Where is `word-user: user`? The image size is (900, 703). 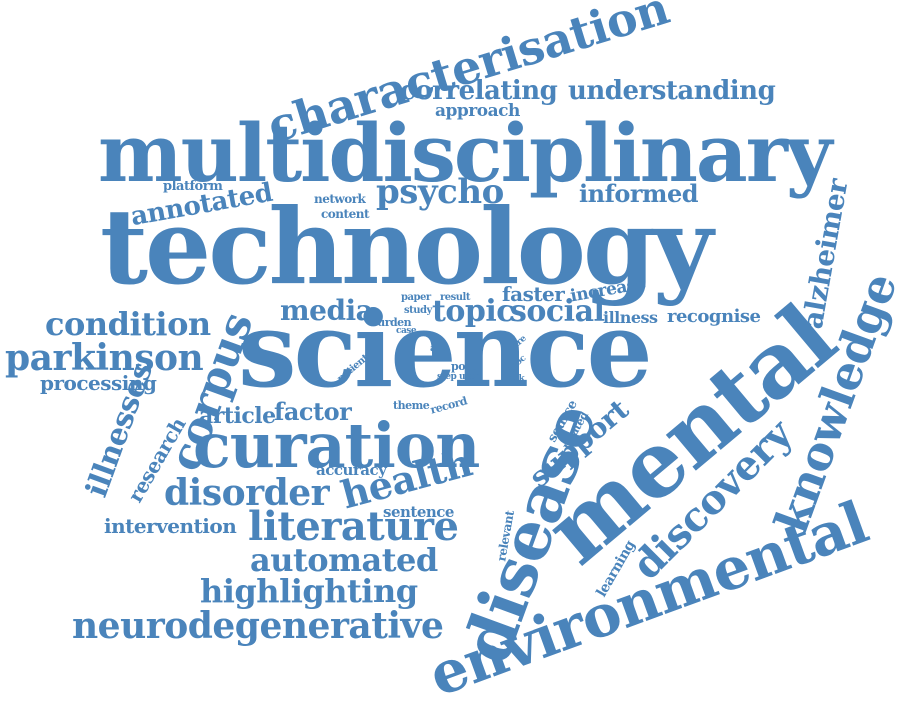 word-user: user is located at coordinates (469, 377).